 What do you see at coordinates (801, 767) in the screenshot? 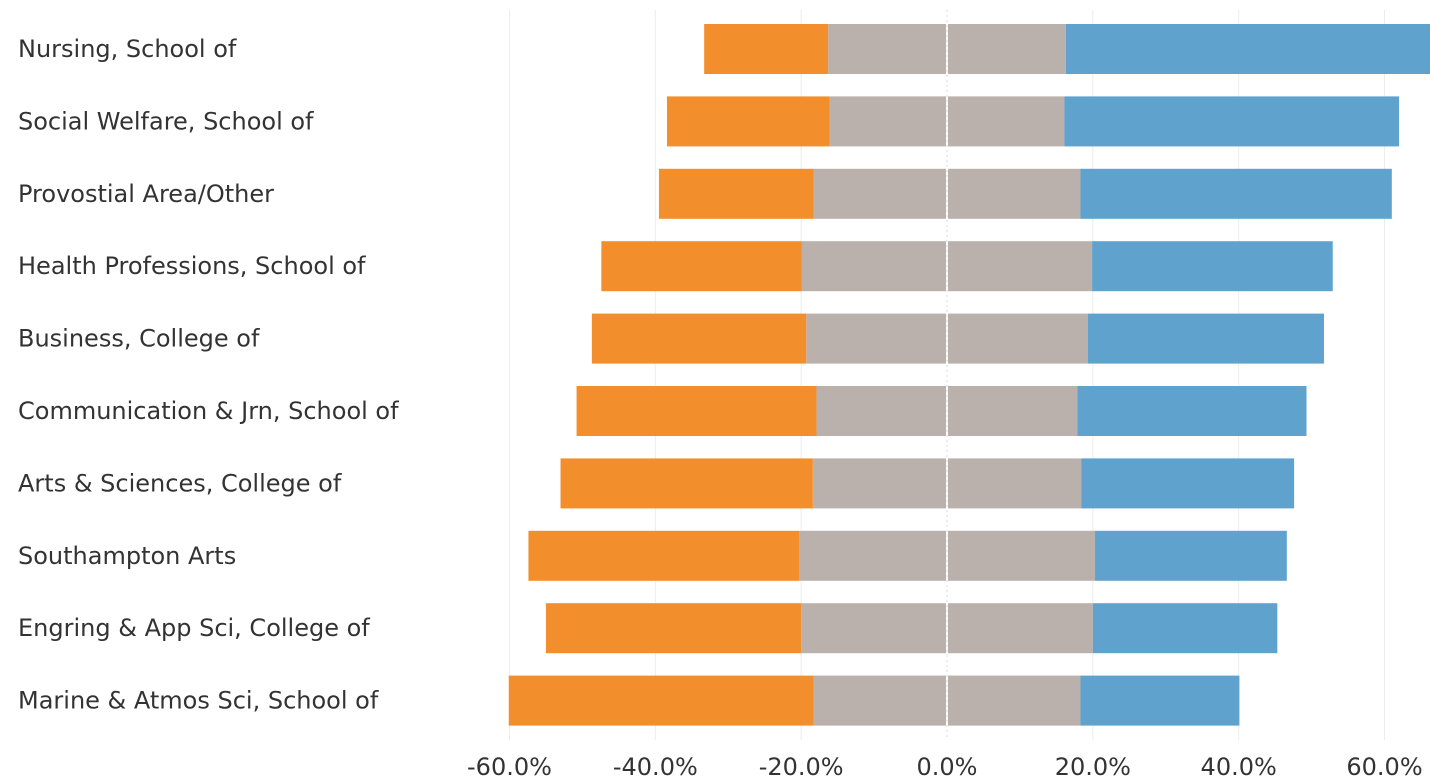
I see `x-tick-label: -20.0%` at bounding box center [801, 767].